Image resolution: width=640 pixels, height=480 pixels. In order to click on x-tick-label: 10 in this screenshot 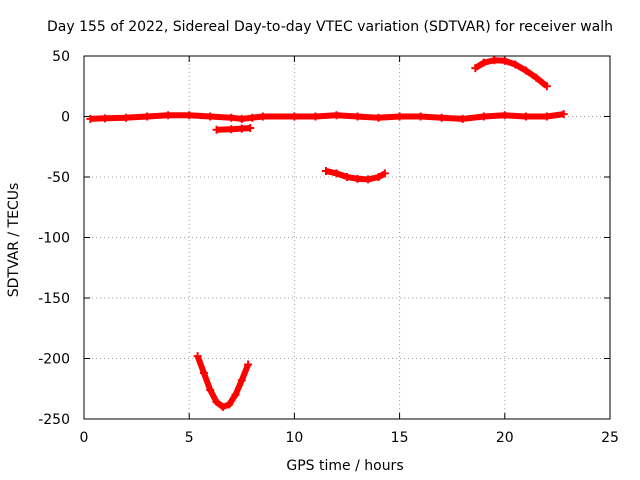, I will do `click(294, 438)`.